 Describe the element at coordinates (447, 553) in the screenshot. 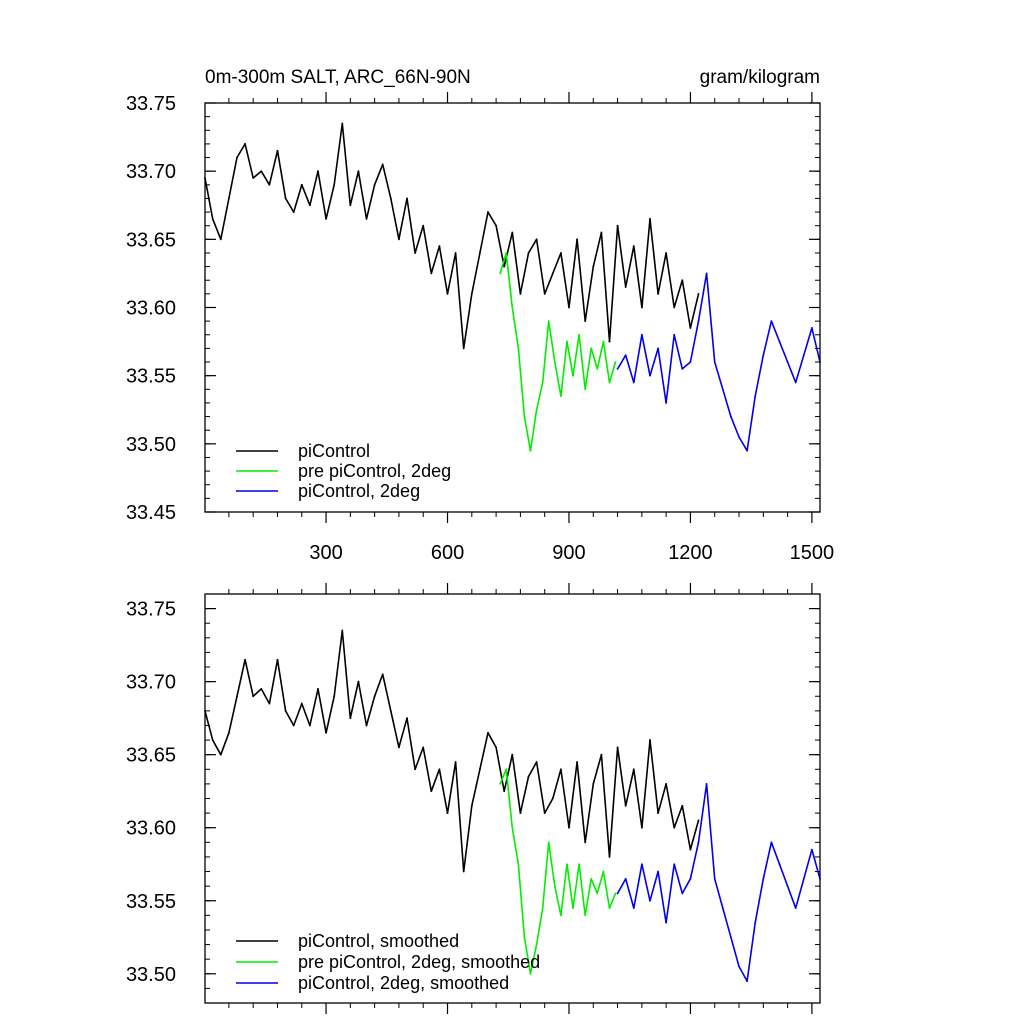

I see `x-tick-label: 600` at that location.